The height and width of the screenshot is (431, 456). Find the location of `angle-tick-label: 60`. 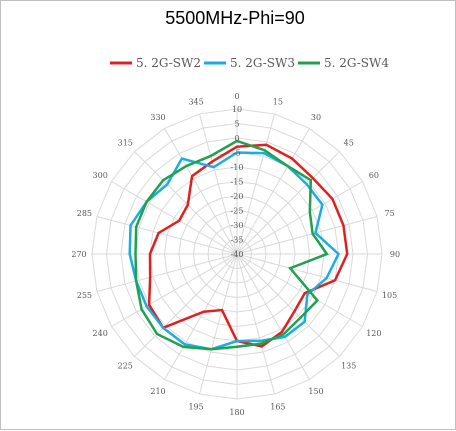

angle-tick-label: 60 is located at coordinates (374, 175).